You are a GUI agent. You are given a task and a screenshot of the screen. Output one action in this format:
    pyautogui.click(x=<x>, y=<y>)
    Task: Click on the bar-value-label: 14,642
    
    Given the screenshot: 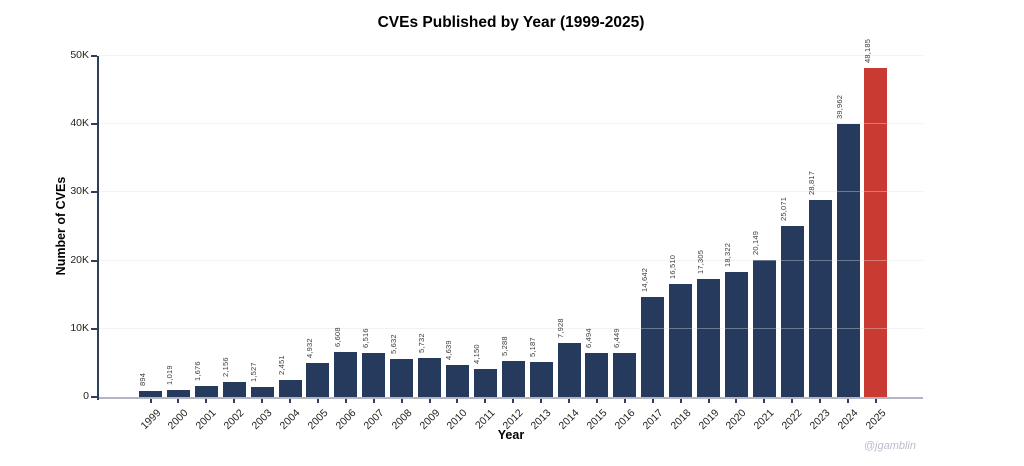 What is the action you would take?
    pyautogui.click(x=644, y=280)
    